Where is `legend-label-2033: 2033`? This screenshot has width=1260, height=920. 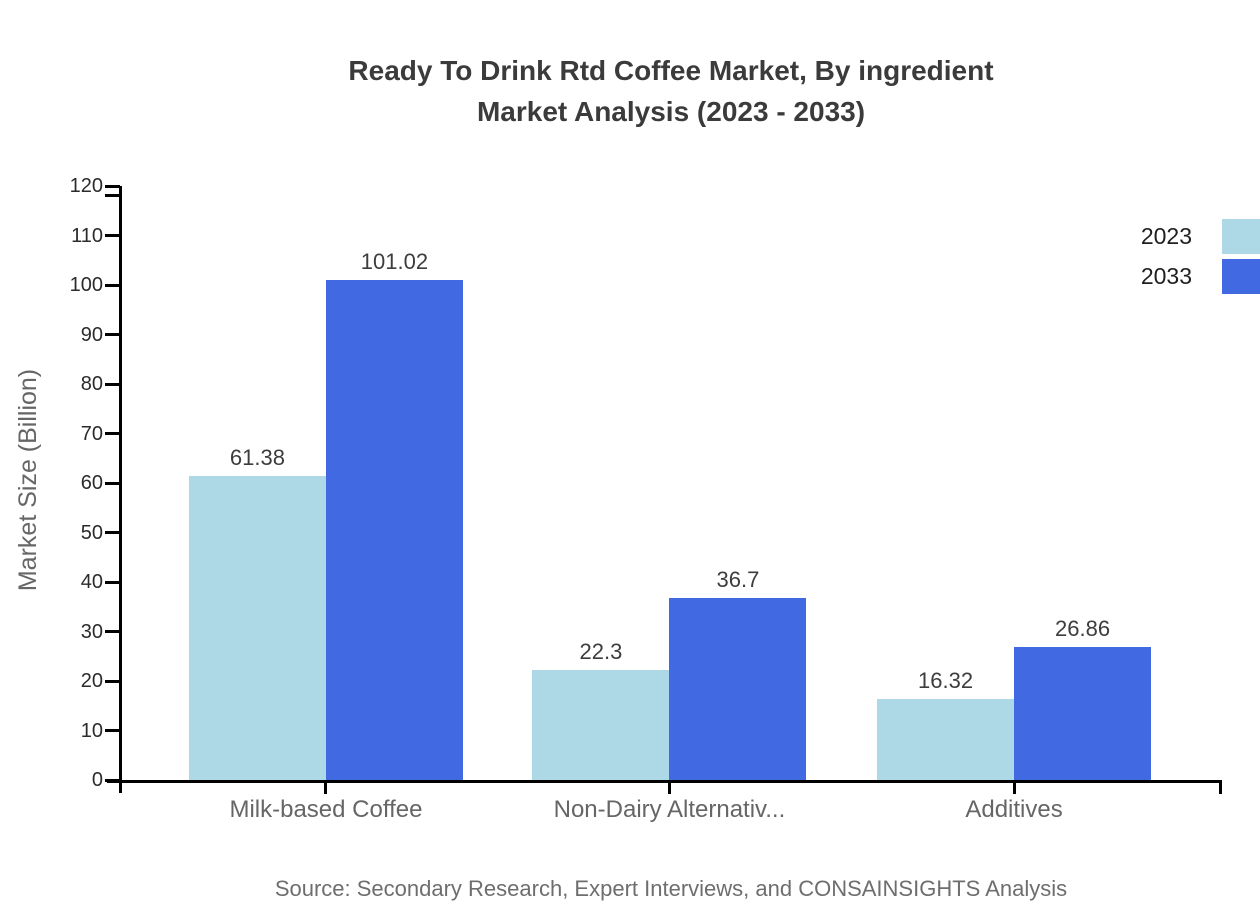 legend-label-2033: 2033 is located at coordinates (1166, 276).